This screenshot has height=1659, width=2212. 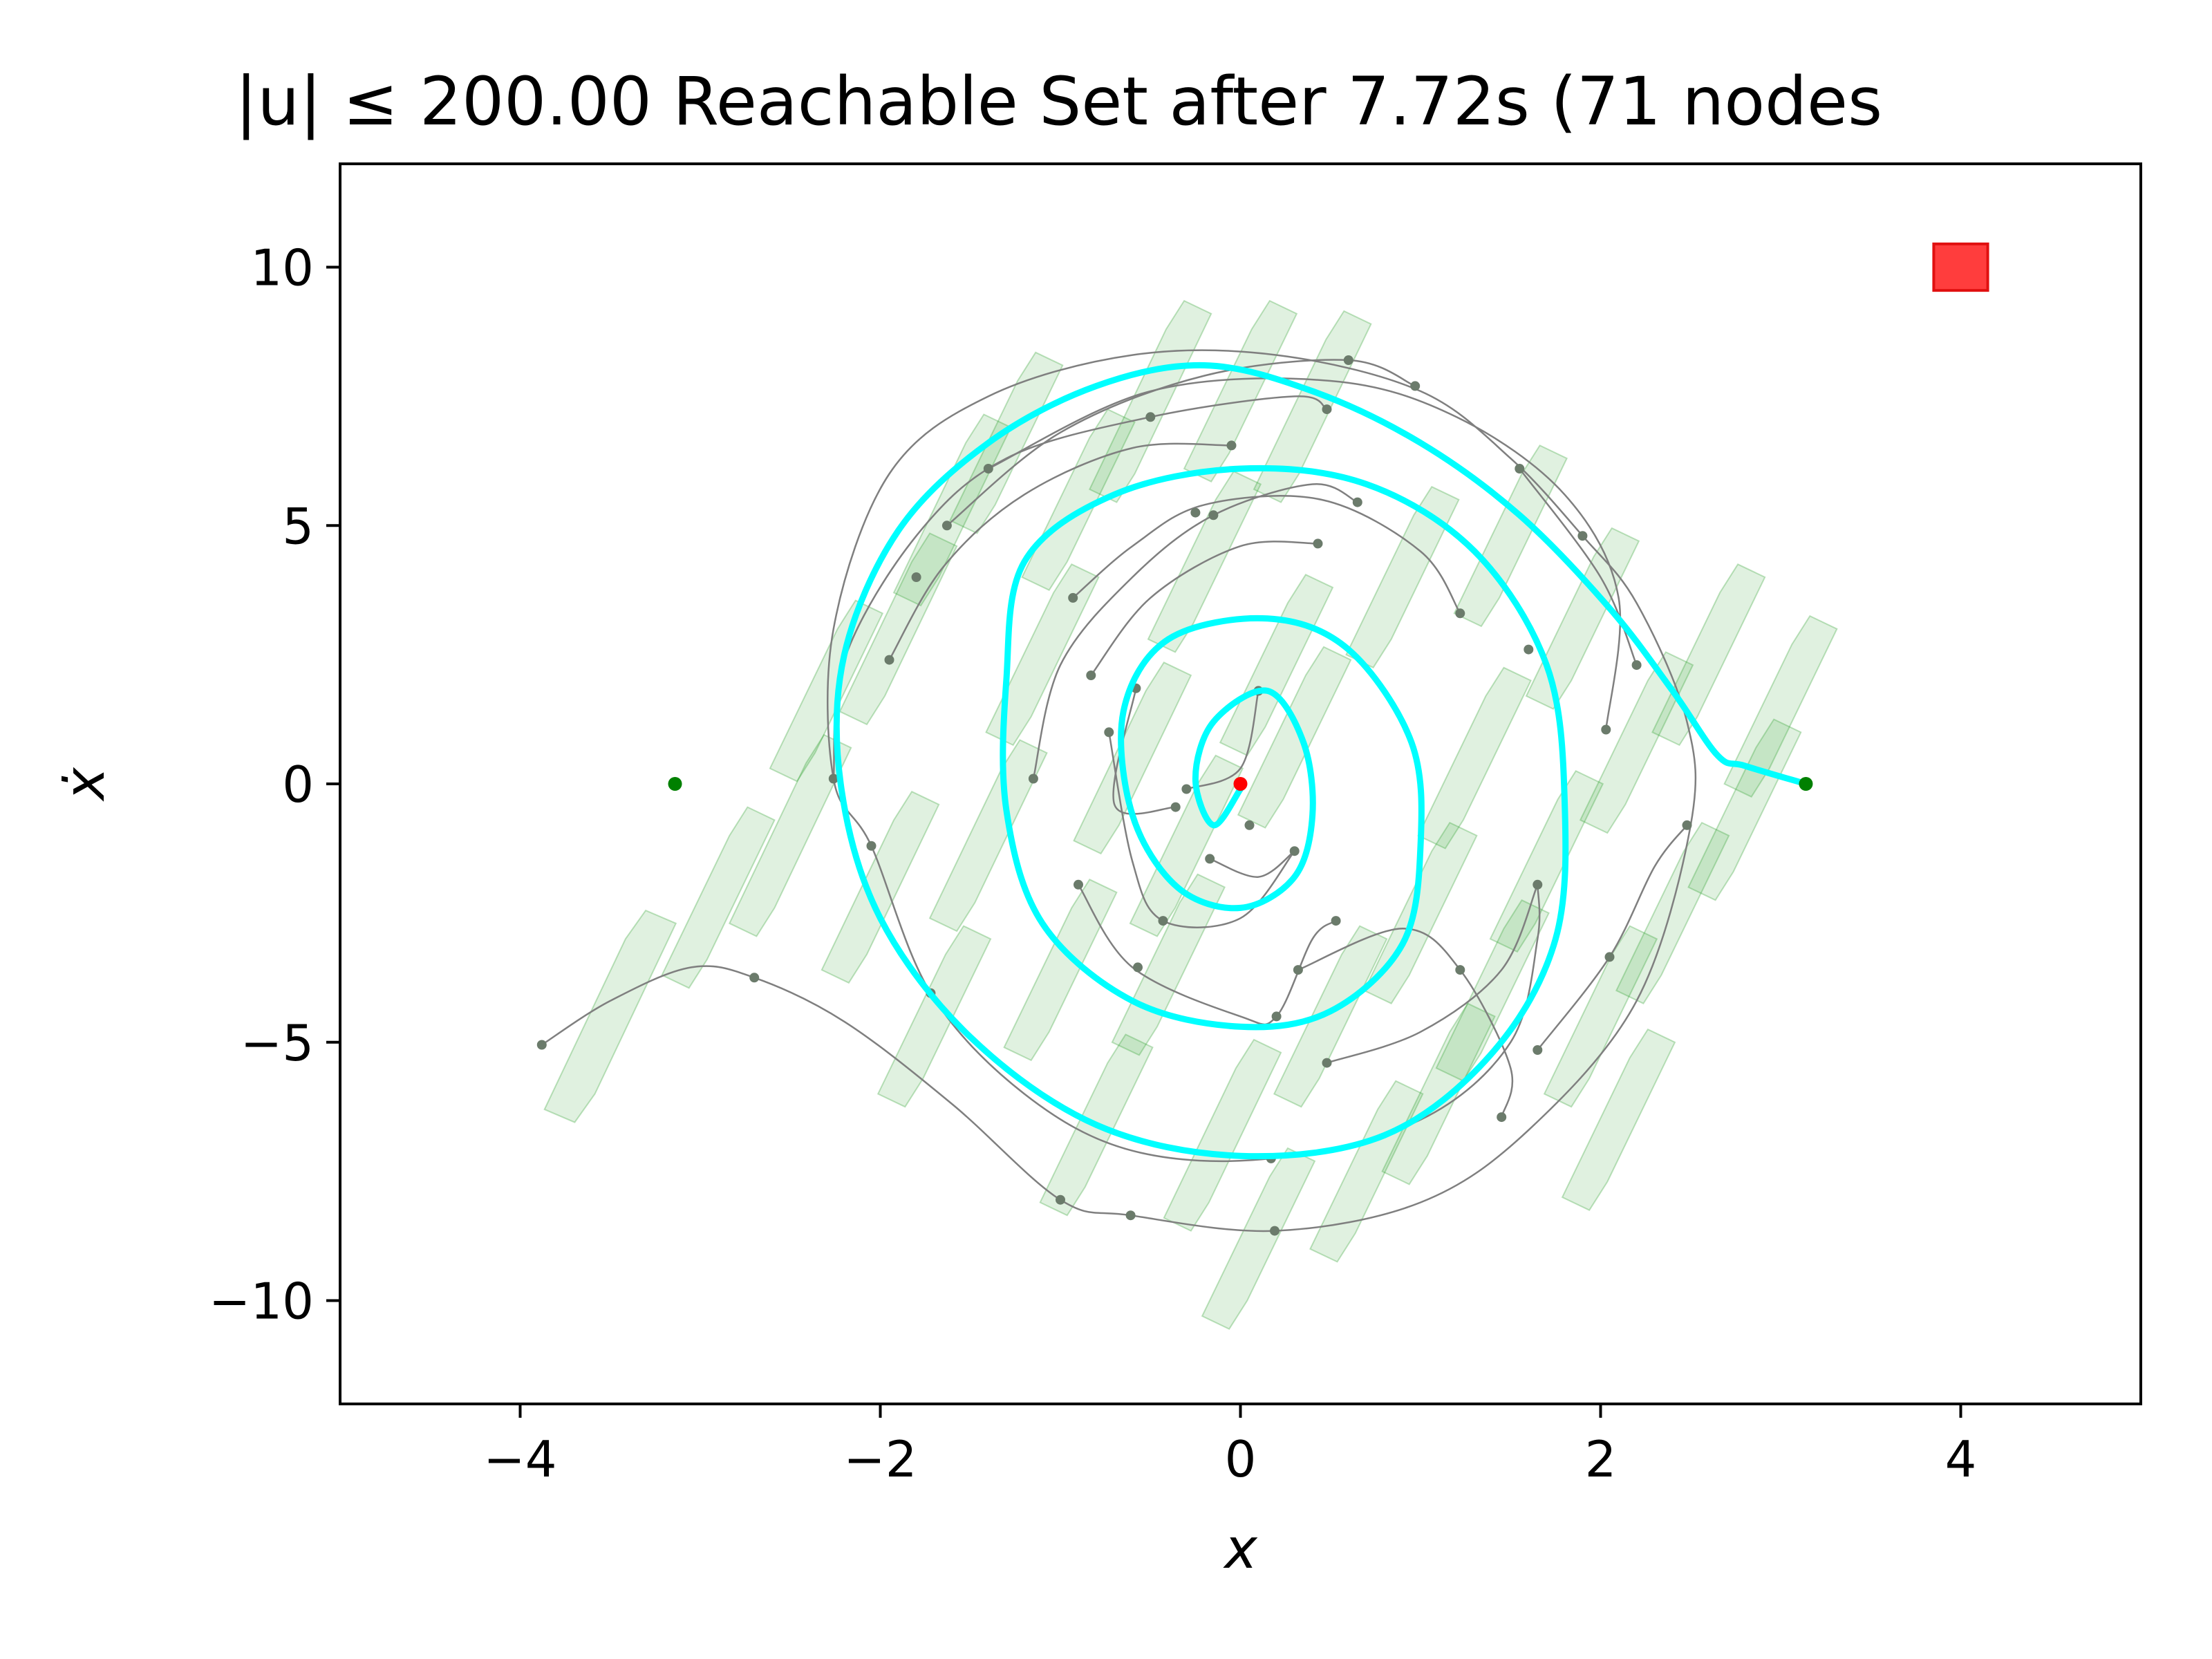 What do you see at coordinates (298, 785) in the screenshot?
I see `y-tick-label-2: 0` at bounding box center [298, 785].